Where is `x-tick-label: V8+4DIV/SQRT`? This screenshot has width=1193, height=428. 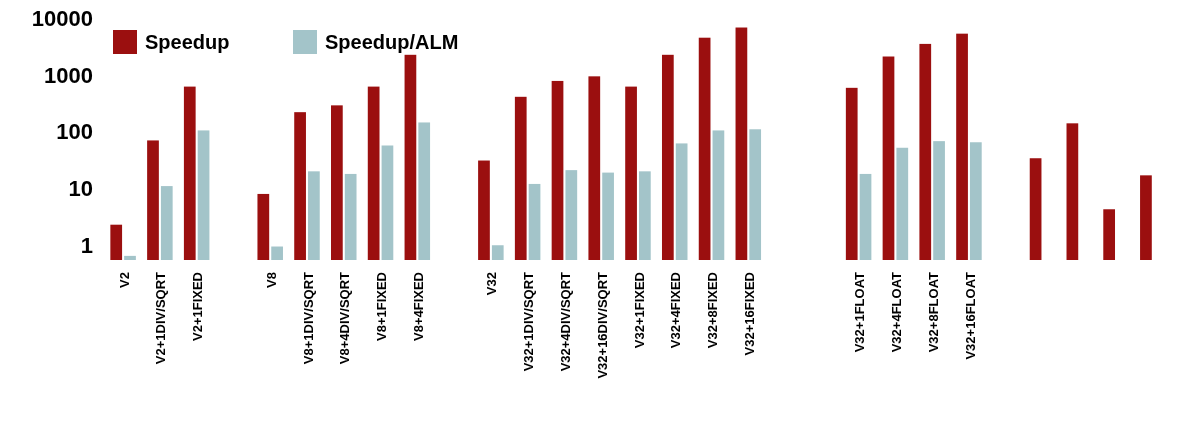 x-tick-label: V8+4DIV/SQRT is located at coordinates (345, 318).